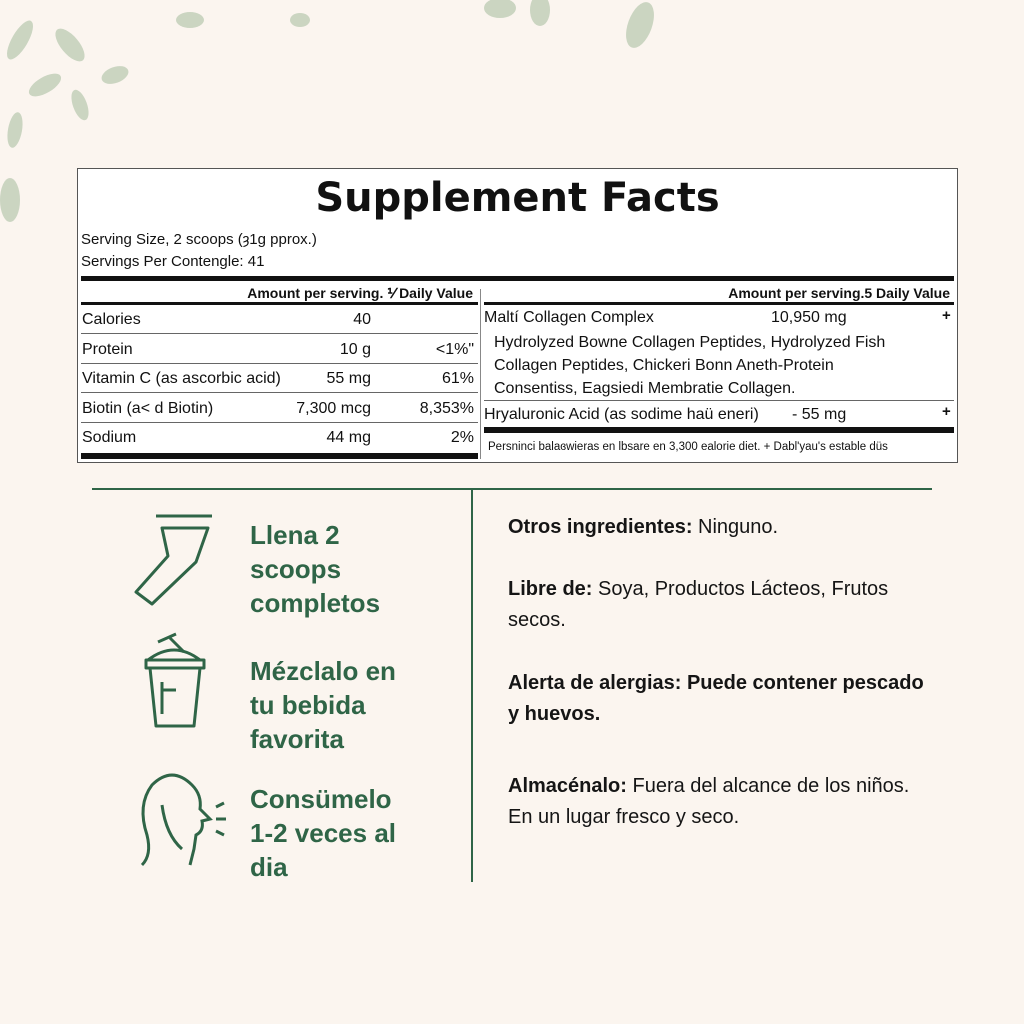 This screenshot has height=1024, width=1024. I want to click on nutrient-amount: 40, so click(362, 319).